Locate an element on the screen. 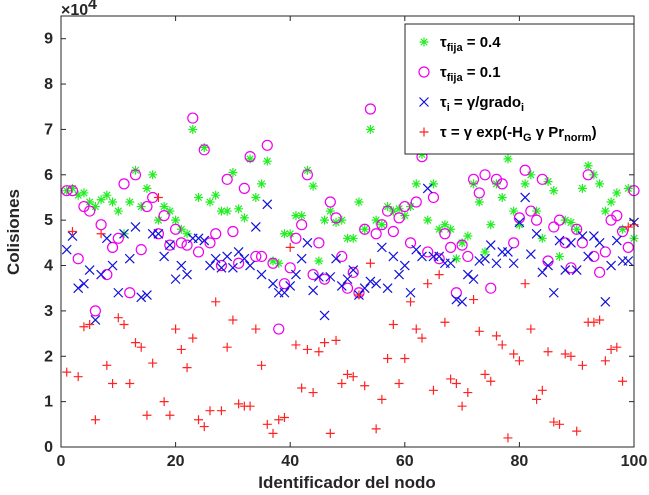 Image resolution: width=649 pixels, height=495 pixels. legend-item-2: τfija = 0.1 is located at coordinates (459, 74).